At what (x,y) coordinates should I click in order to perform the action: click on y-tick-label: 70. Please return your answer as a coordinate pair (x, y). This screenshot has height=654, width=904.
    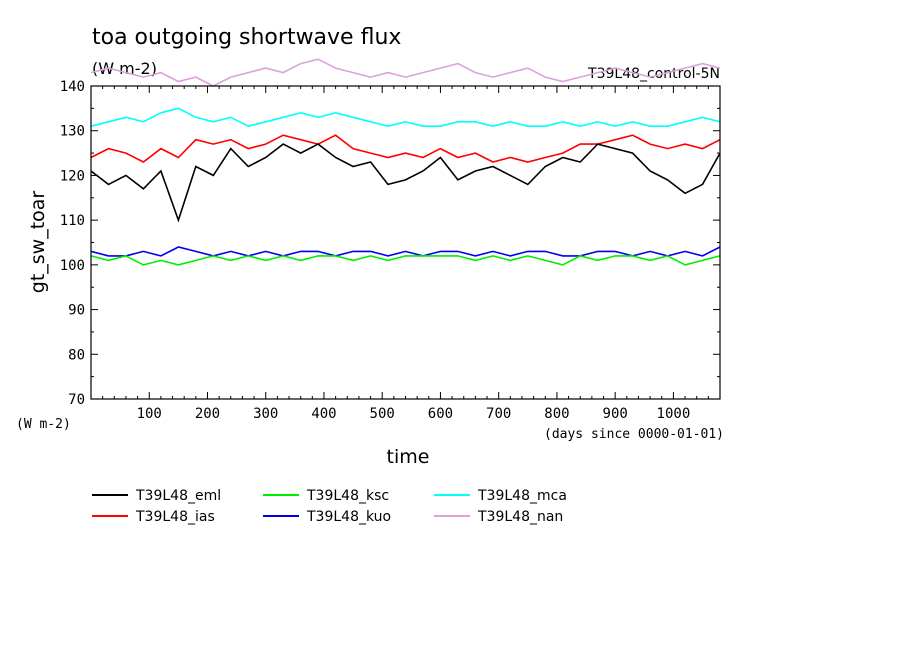
    Looking at the image, I should click on (76, 400).